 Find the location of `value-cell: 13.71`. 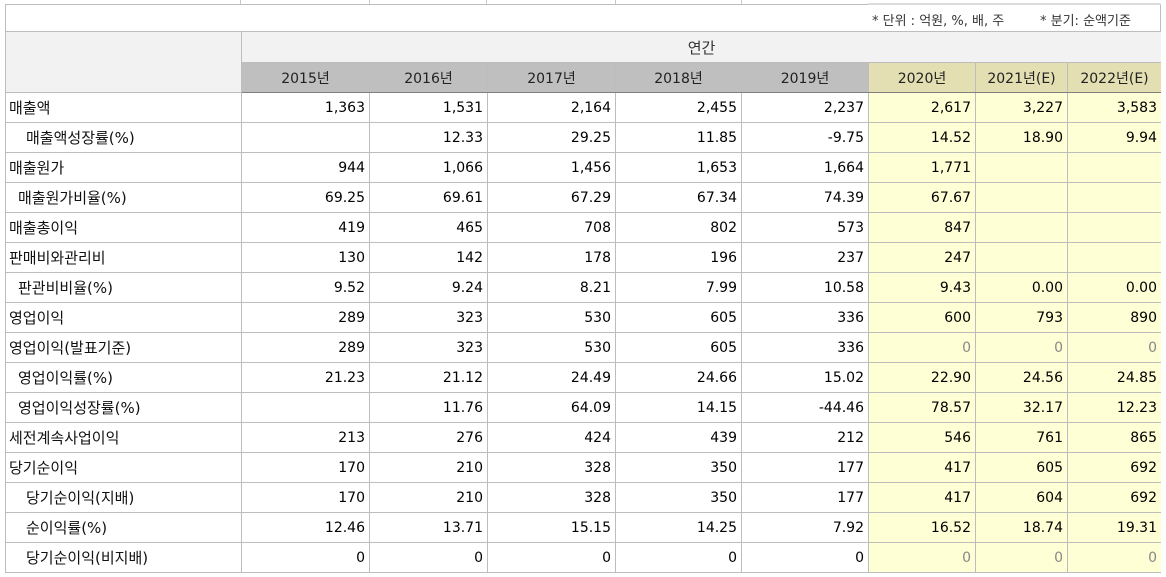

value-cell: 13.71 is located at coordinates (428, 527).